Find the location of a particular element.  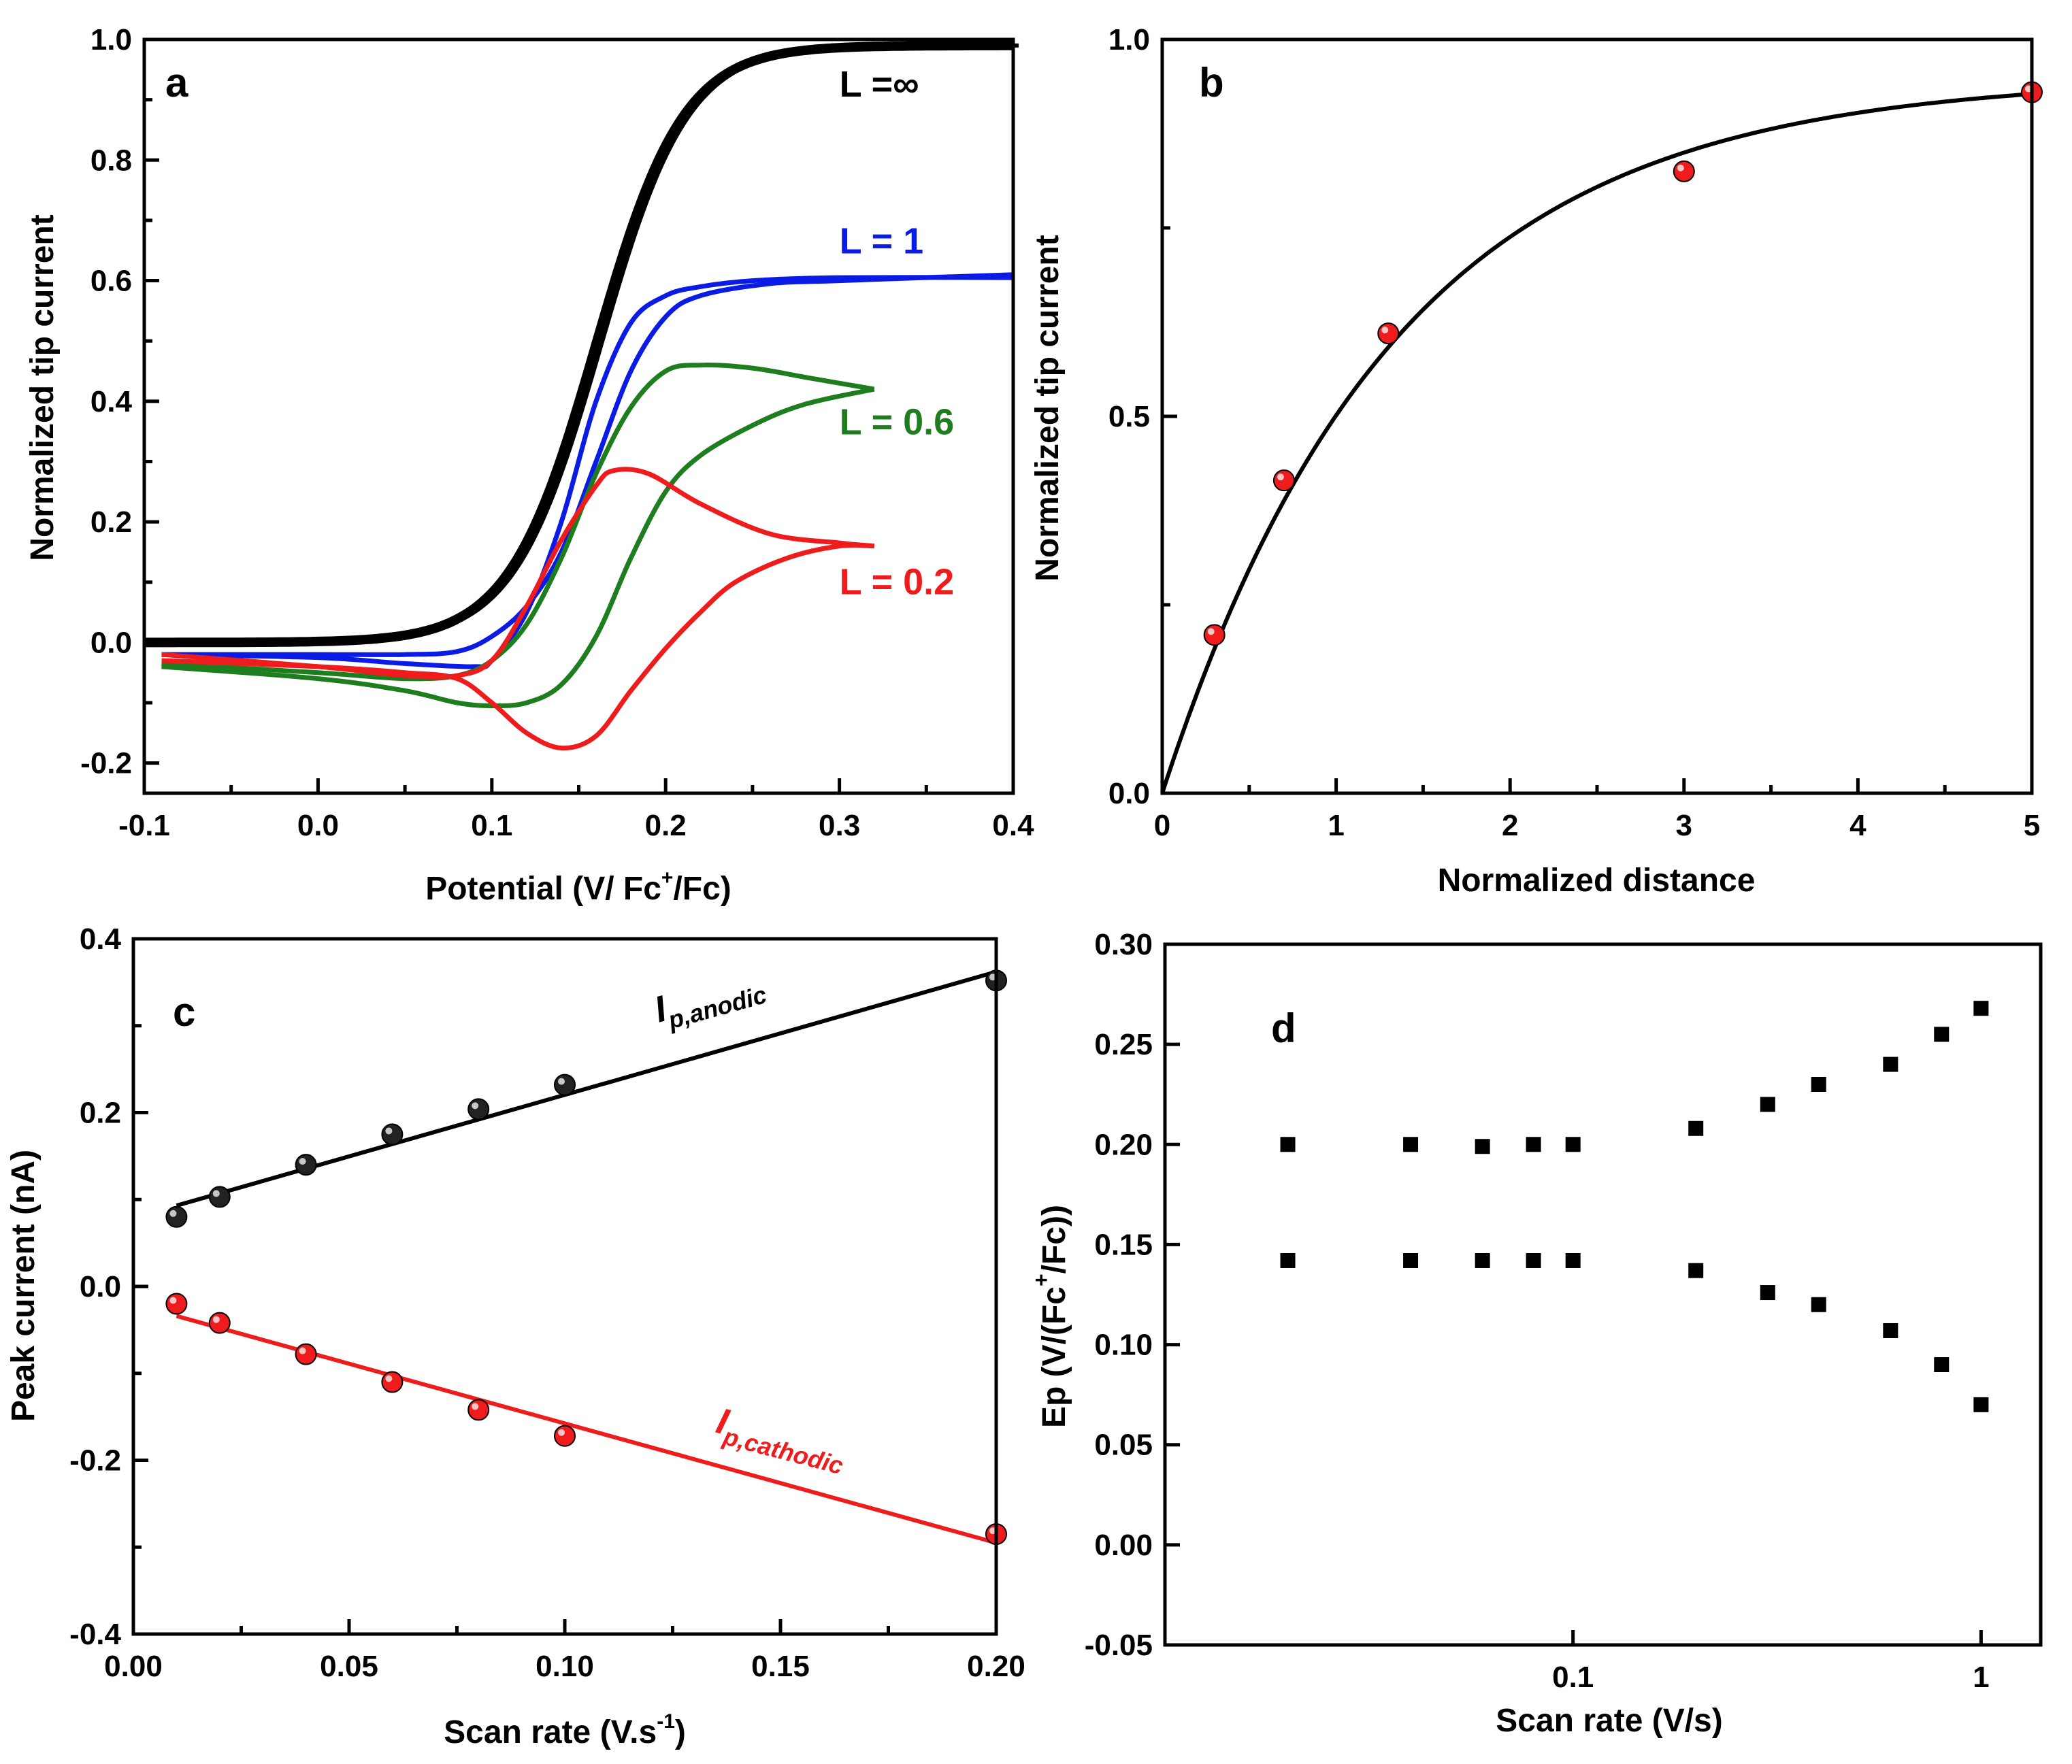

series-1-point-5-highlight is located at coordinates (561, 1432).